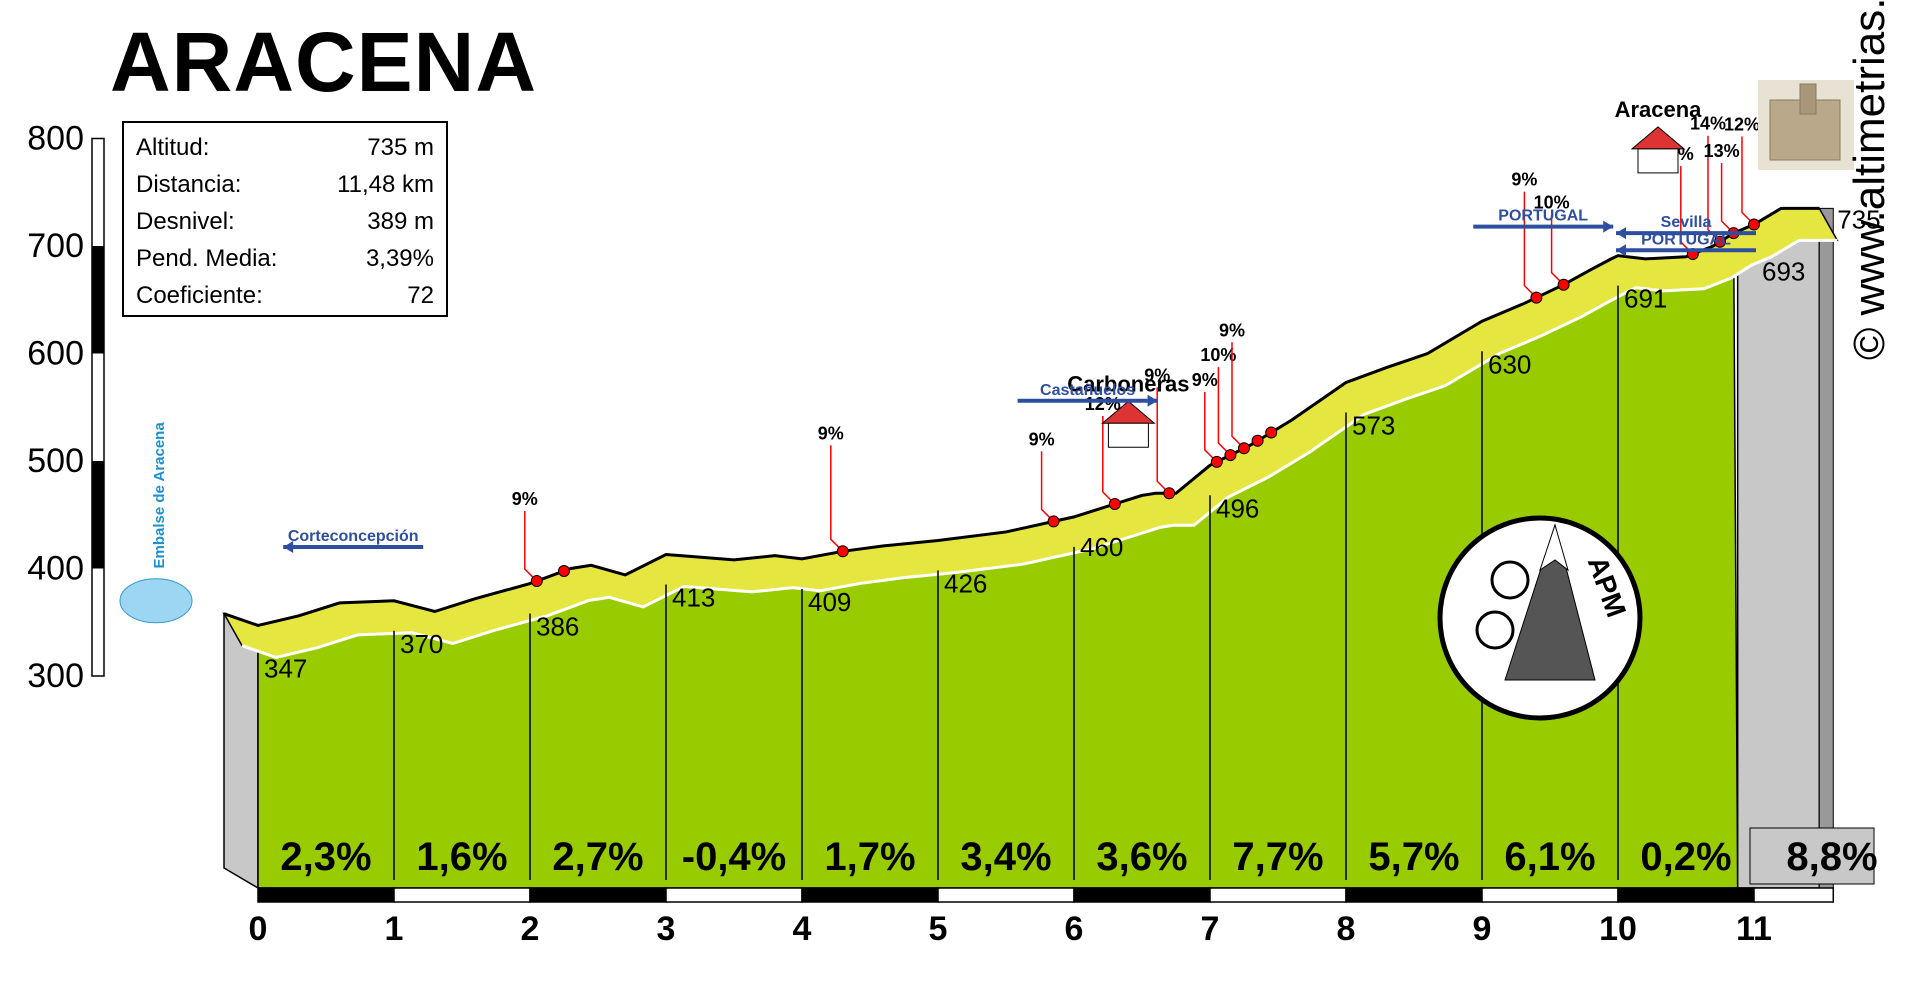 This screenshot has height=981, width=1920. What do you see at coordinates (666, 929) in the screenshot?
I see `x-tick-label: 3` at bounding box center [666, 929].